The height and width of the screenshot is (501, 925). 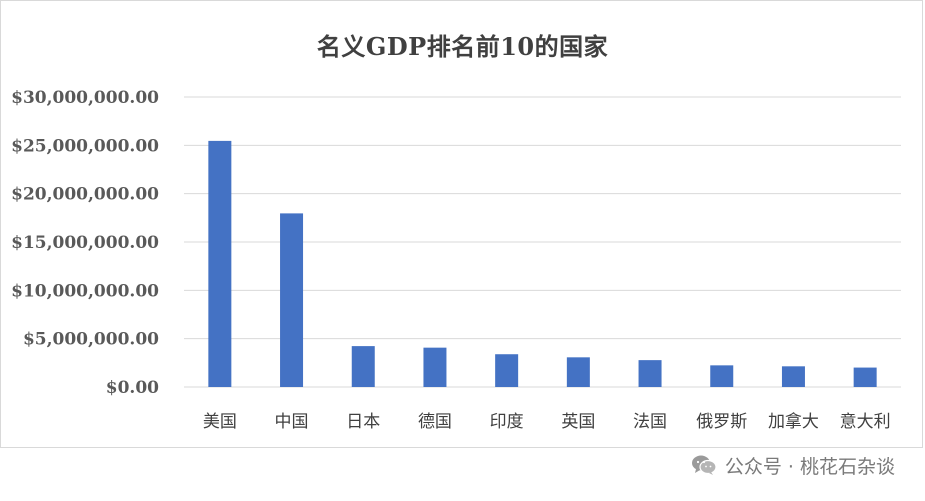 I want to click on y-tick-label: $30,000,000.00, so click(x=85, y=98).